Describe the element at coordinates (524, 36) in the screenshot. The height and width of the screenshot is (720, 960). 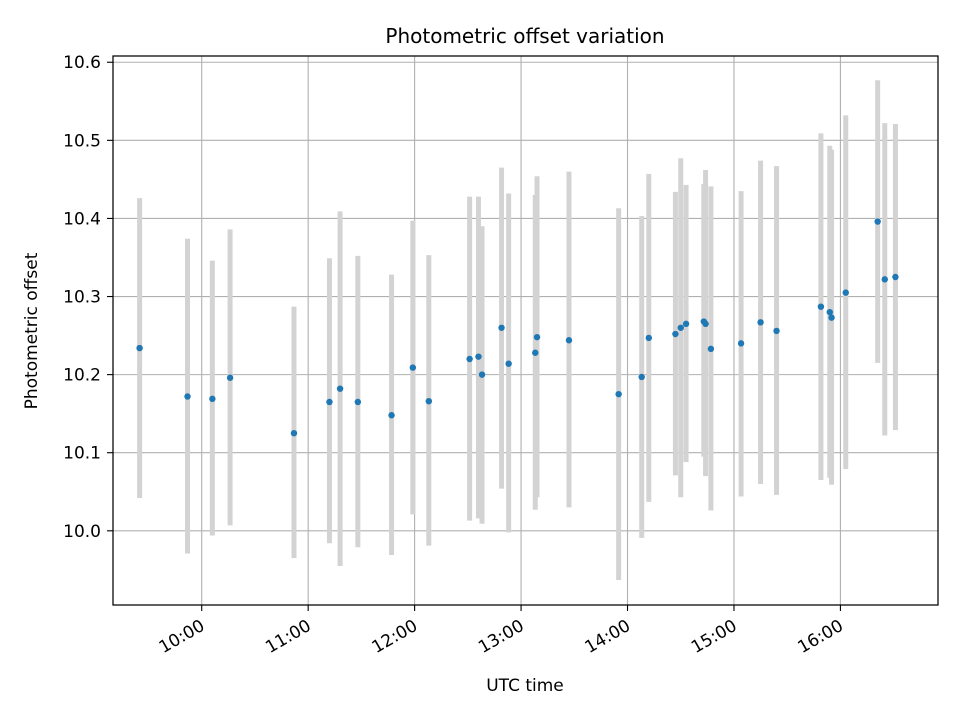
I see `chart-title: Photometric offset variation` at that location.